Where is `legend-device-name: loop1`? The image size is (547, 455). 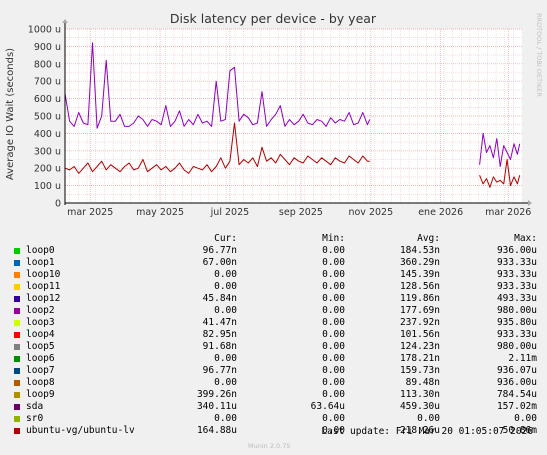 legend-device-name: loop1 is located at coordinates (40, 262).